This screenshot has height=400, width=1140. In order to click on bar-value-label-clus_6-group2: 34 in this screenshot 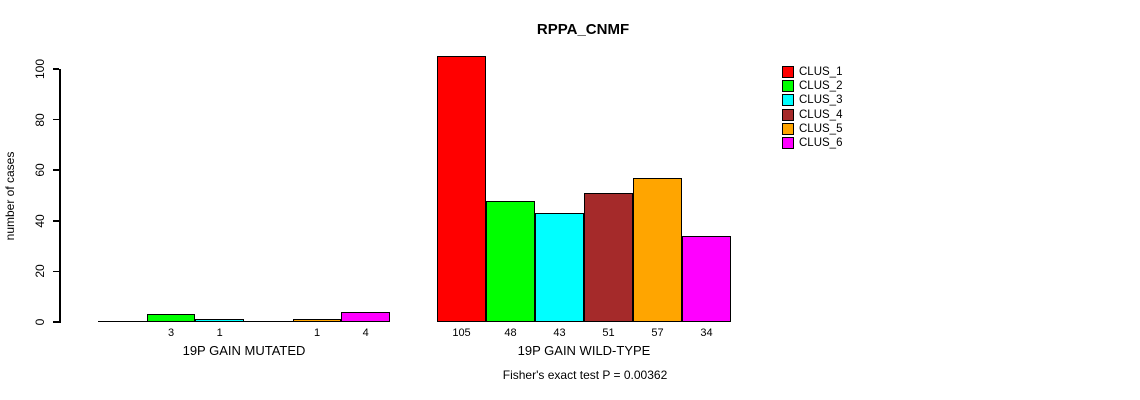, I will do `click(706, 333)`.